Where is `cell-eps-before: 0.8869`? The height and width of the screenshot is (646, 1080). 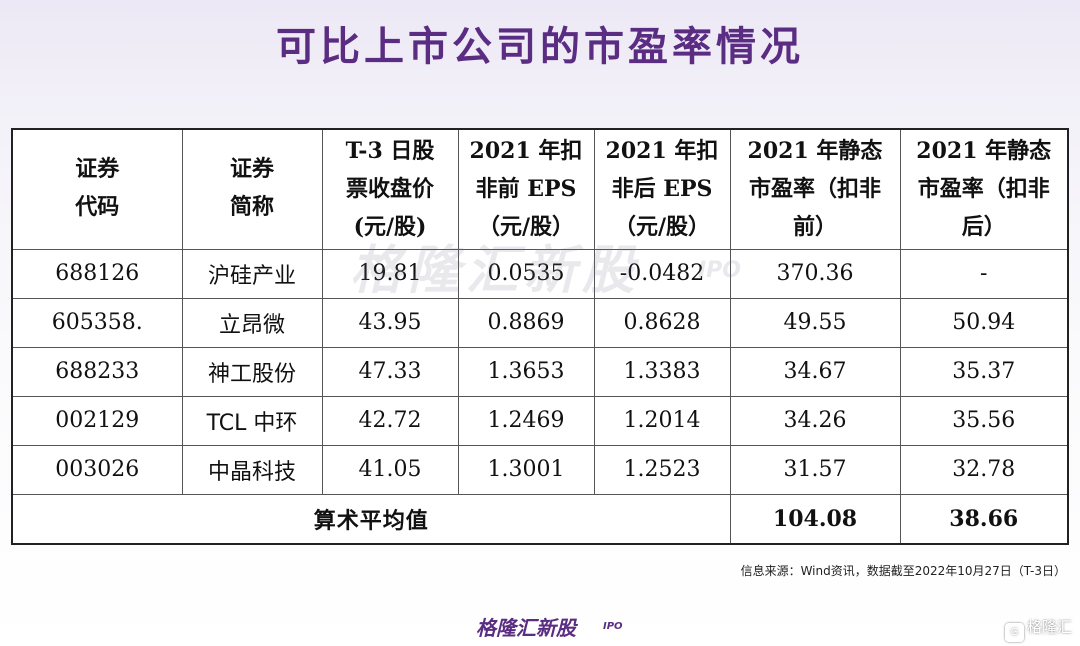
cell-eps-before: 0.8869 is located at coordinates (526, 322).